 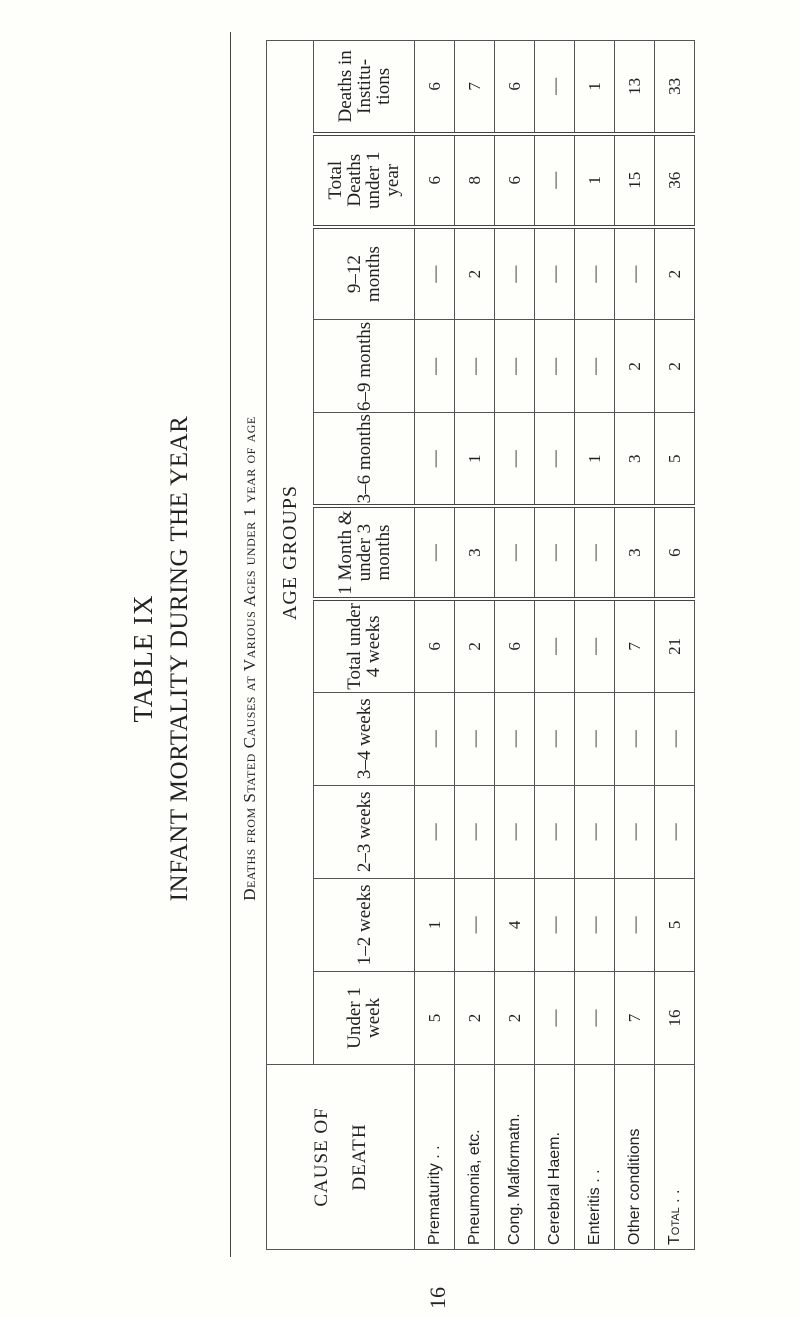 What do you see at coordinates (514, 925) in the screenshot?
I see `value-cell: 4` at bounding box center [514, 925].